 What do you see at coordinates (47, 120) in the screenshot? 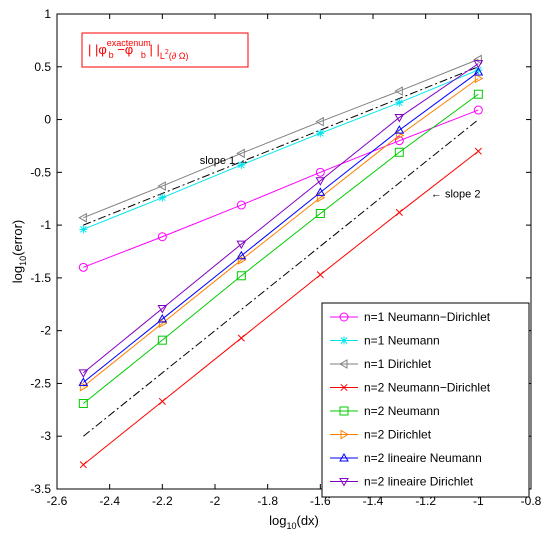
I see `y-tick-label: 0` at bounding box center [47, 120].